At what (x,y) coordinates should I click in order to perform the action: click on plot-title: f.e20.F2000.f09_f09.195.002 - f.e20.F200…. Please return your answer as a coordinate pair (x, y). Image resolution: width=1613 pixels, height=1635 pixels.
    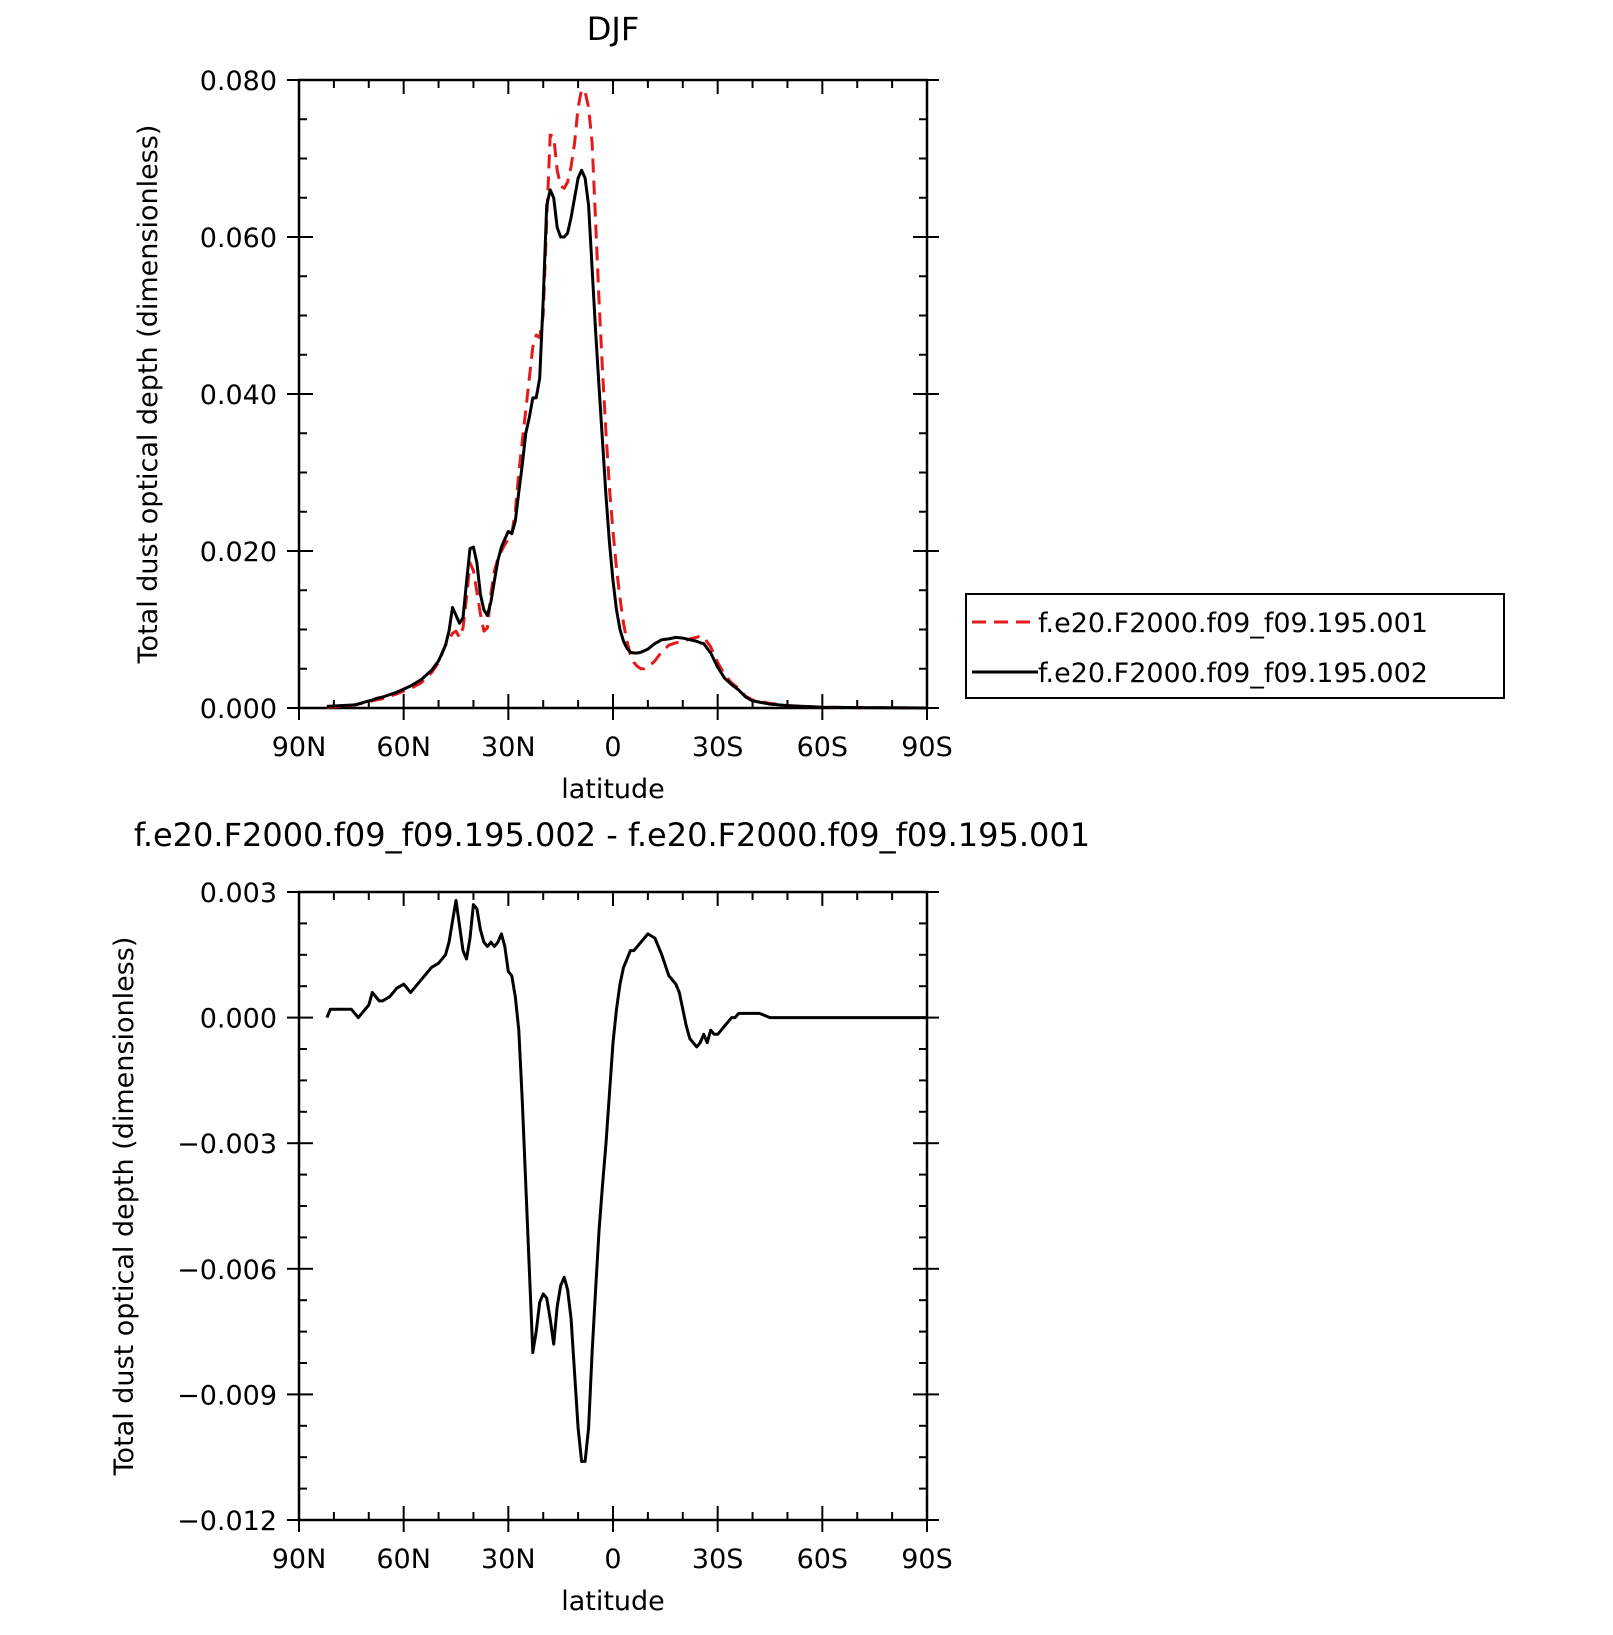
    Looking at the image, I should click on (612, 835).